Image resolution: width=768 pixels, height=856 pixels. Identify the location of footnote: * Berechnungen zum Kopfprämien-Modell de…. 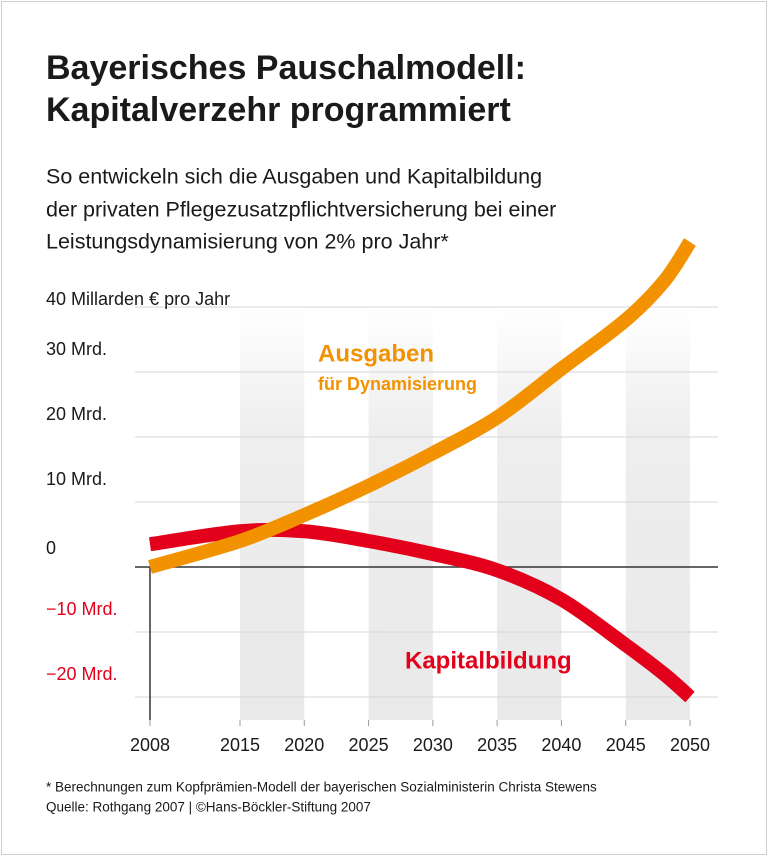
(321, 787).